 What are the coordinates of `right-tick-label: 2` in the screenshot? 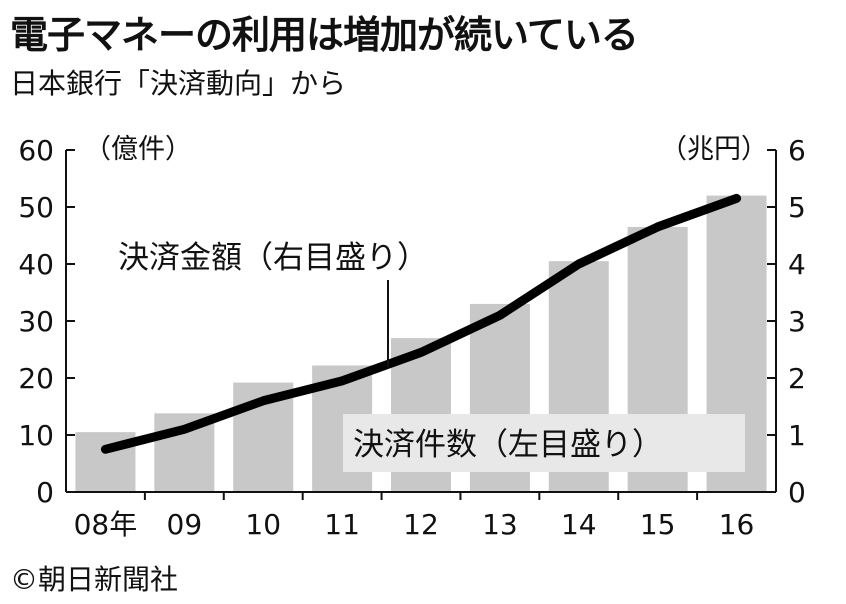 It's located at (797, 378).